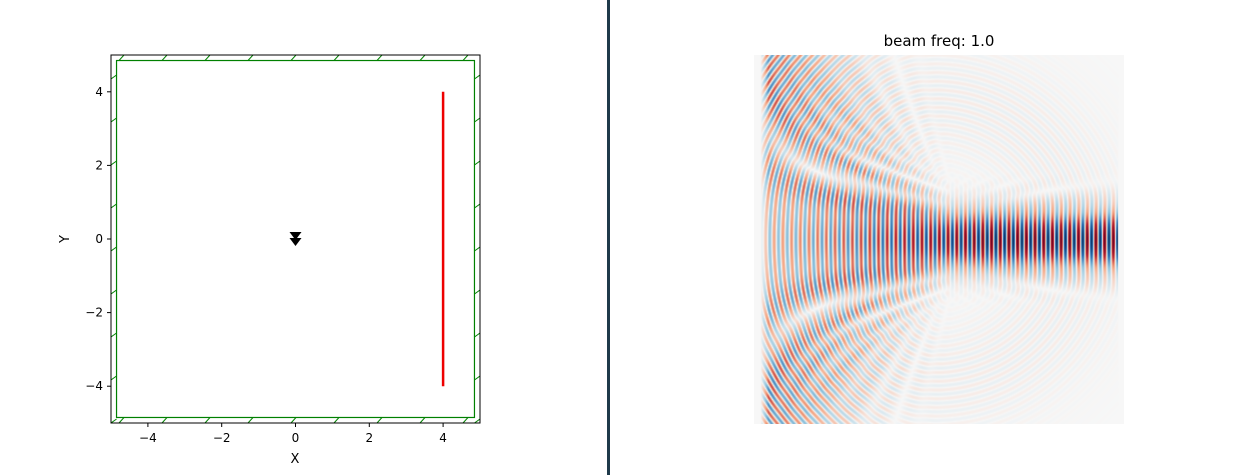  What do you see at coordinates (295, 459) in the screenshot?
I see `x-axis-label: X` at bounding box center [295, 459].